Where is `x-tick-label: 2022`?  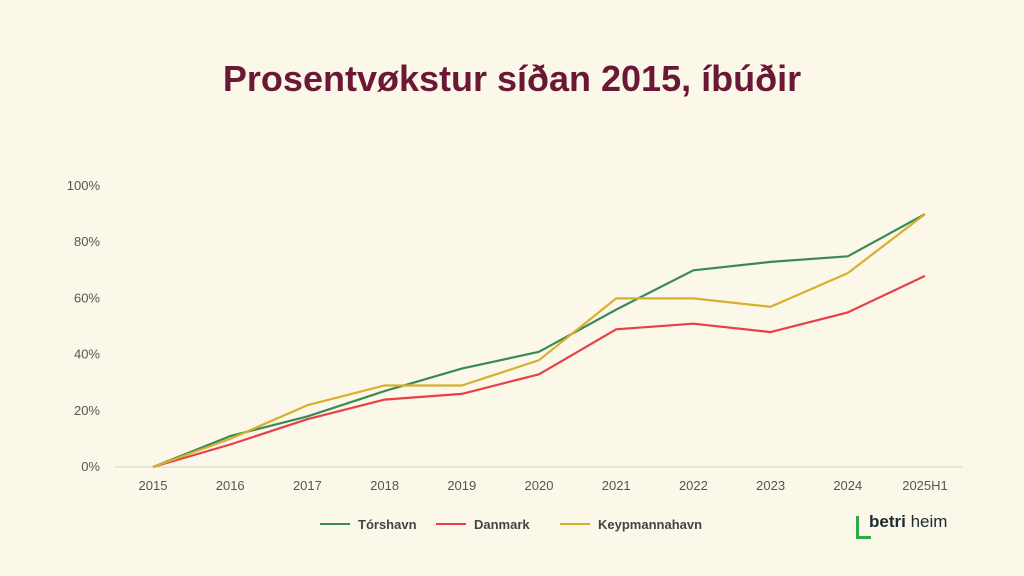 x-tick-label: 2022 is located at coordinates (693, 485).